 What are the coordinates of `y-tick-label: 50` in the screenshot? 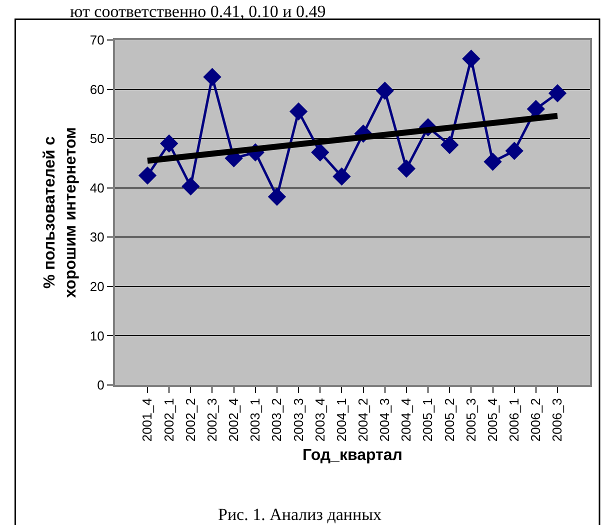 It's located at (97, 138).